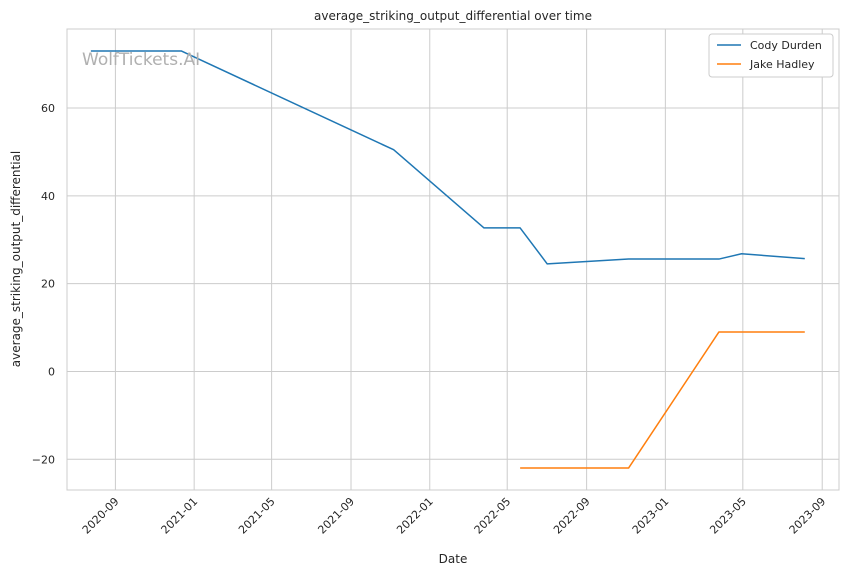 The image size is (856, 575). What do you see at coordinates (336, 516) in the screenshot?
I see `x-tick-label: 2021-09` at bounding box center [336, 516].